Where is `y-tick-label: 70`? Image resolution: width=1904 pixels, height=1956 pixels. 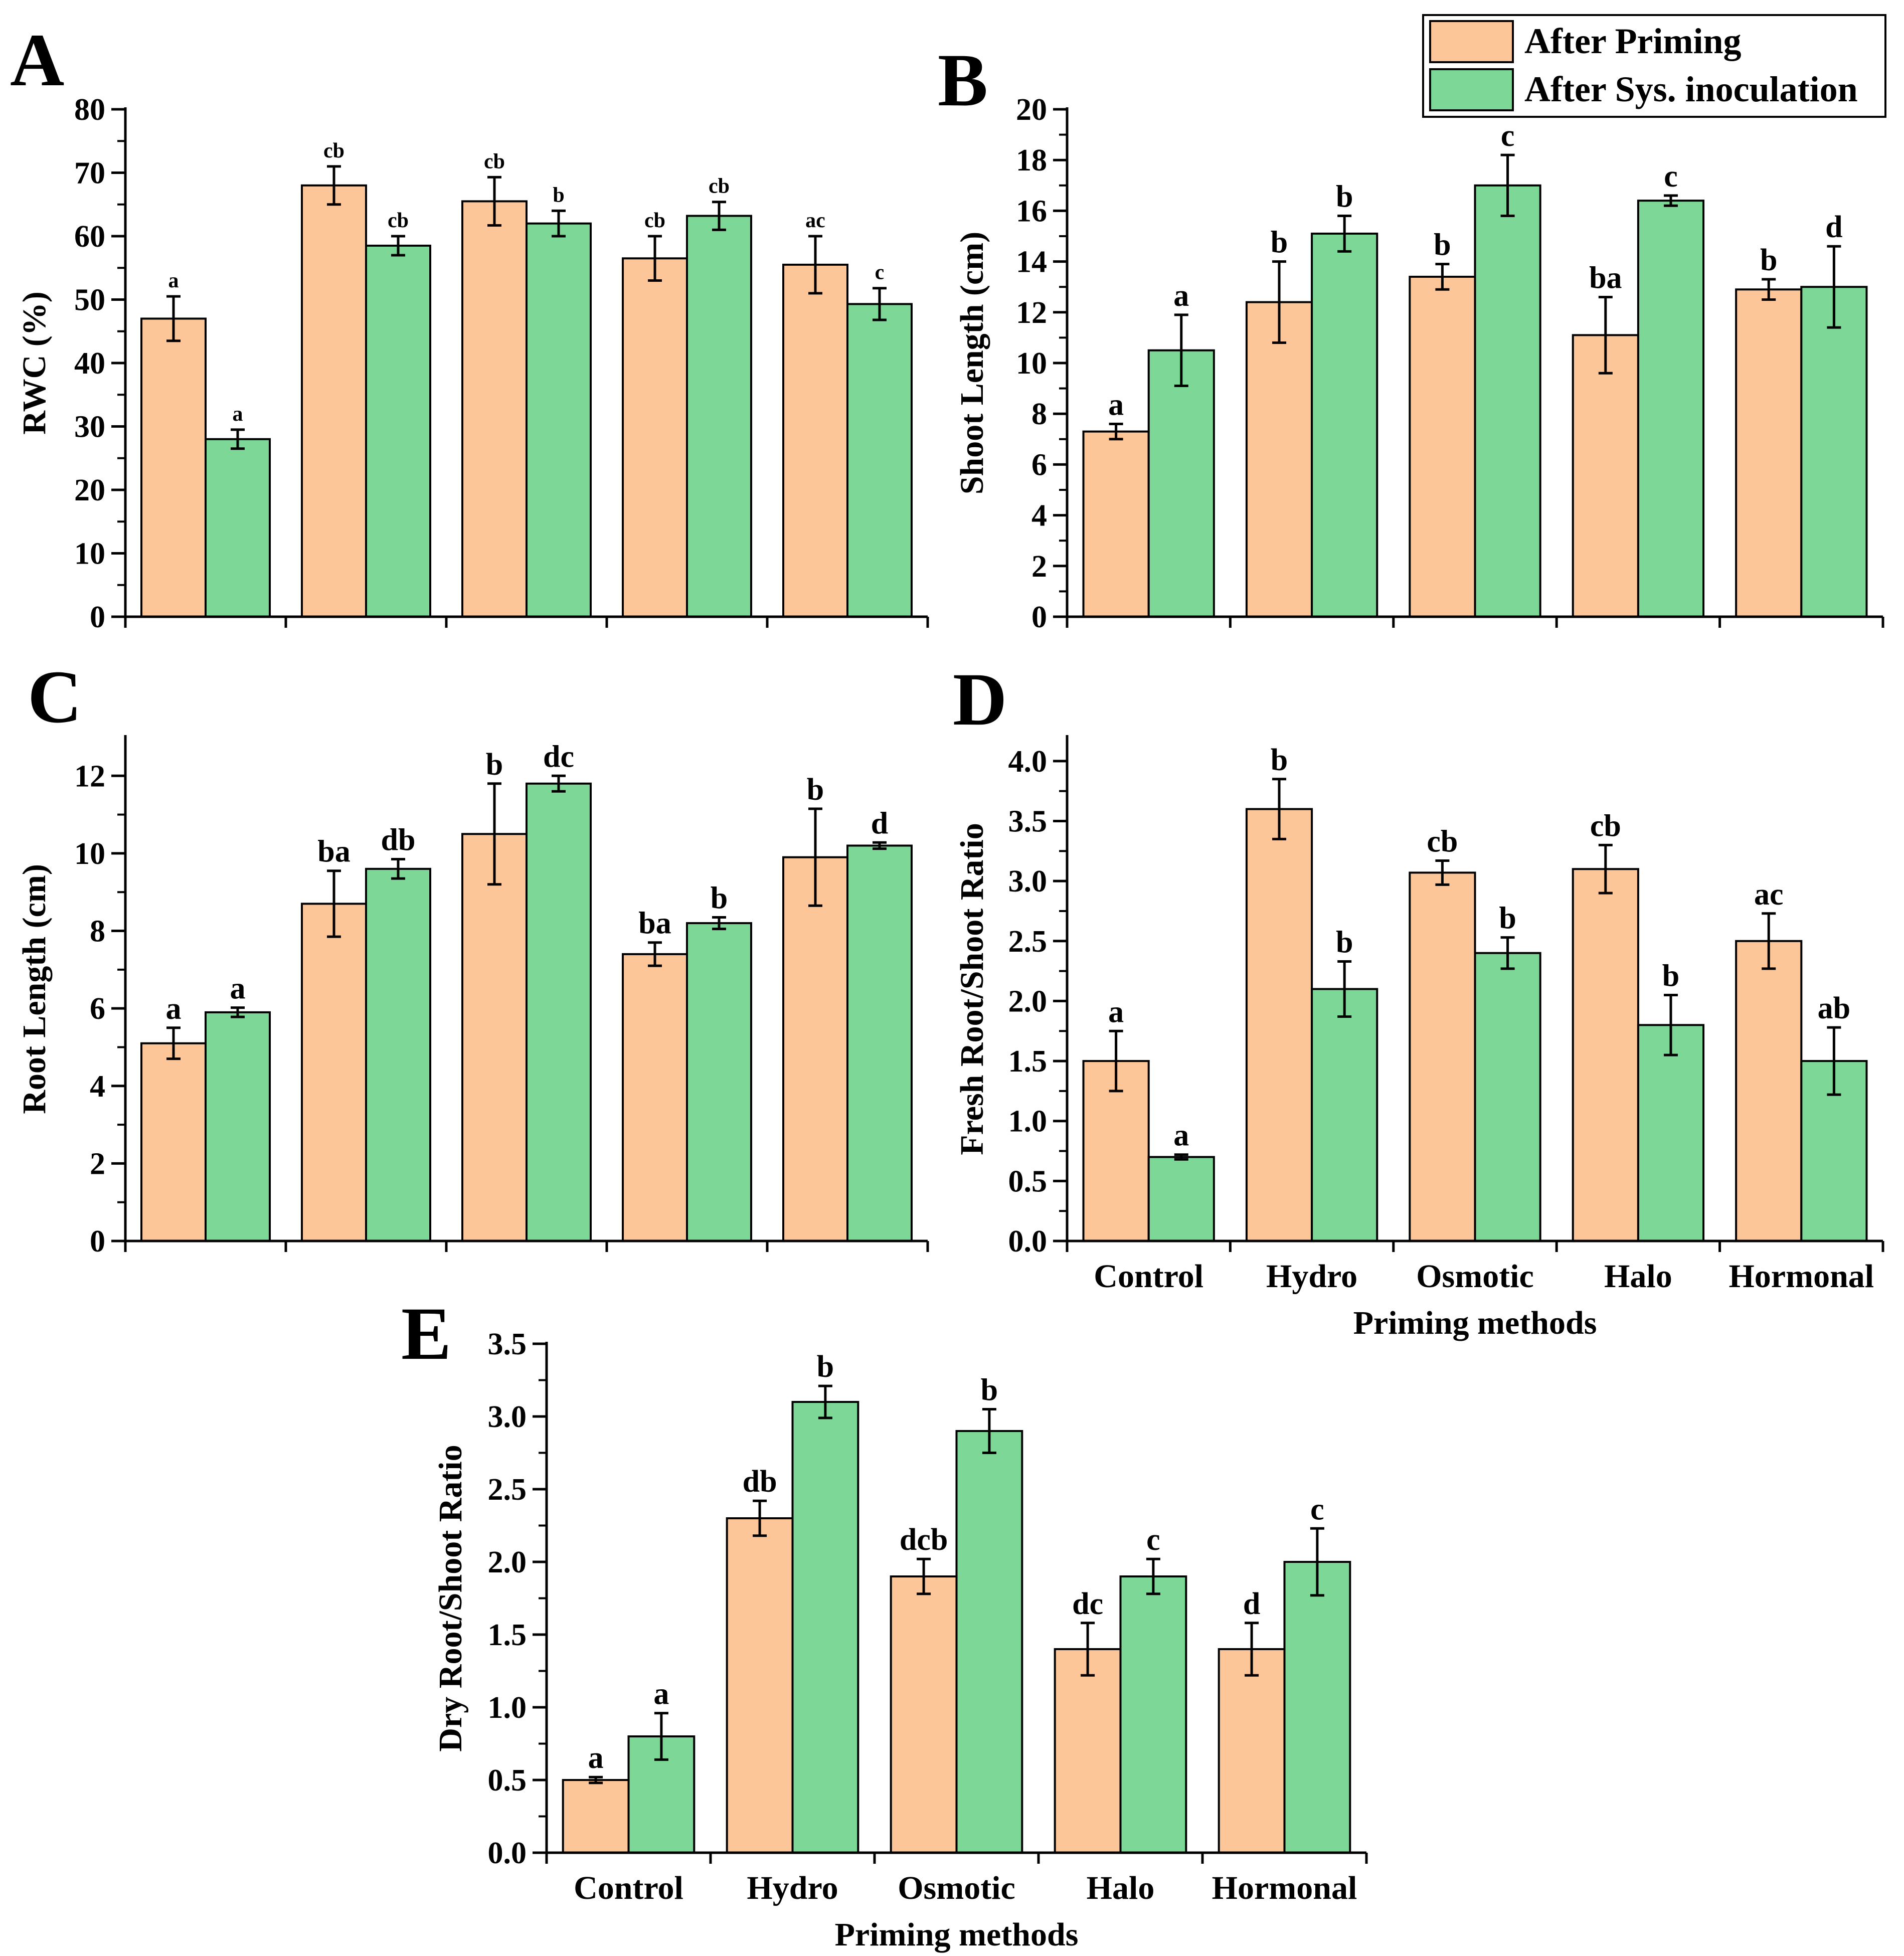 y-tick-label: 70 is located at coordinates (89, 173).